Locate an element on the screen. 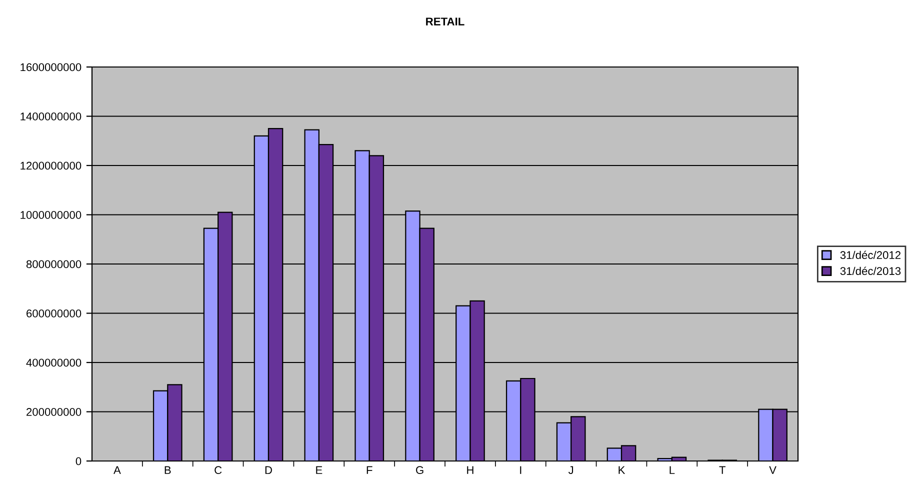 This screenshot has height=487, width=910. x-tick-label: H is located at coordinates (470, 470).